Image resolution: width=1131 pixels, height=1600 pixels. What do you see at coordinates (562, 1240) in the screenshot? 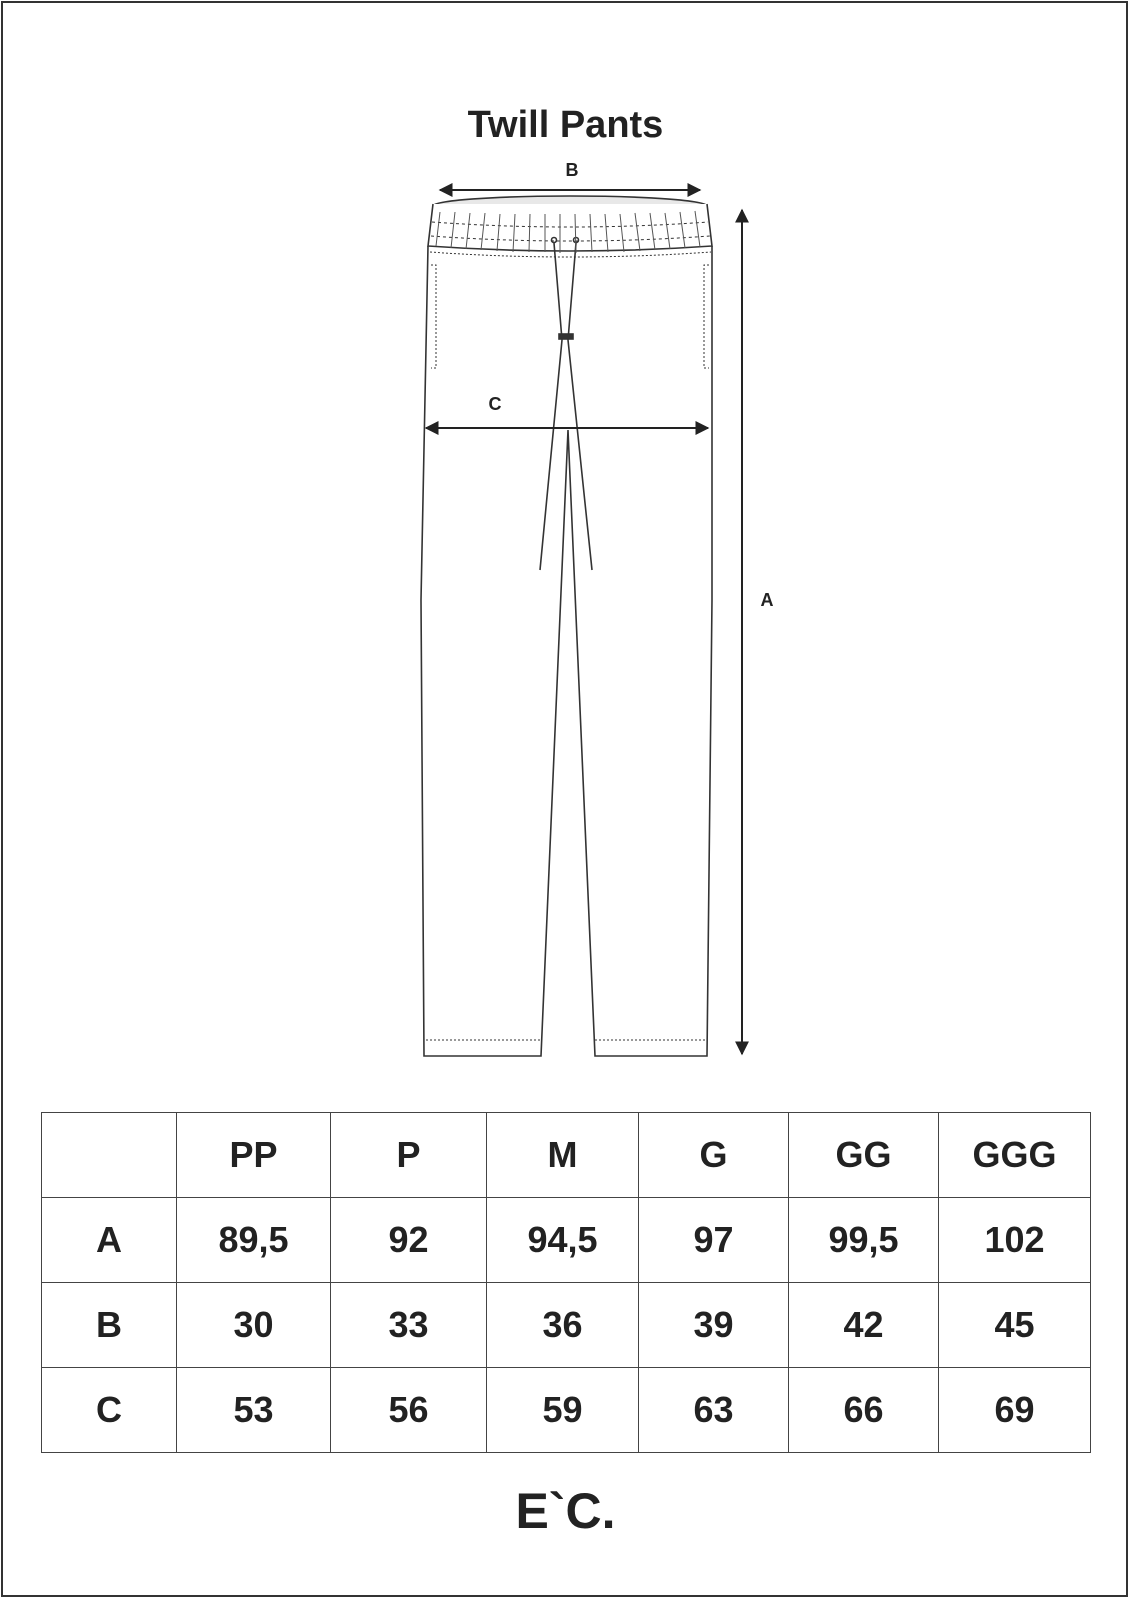
I see `table-cell: 94,5` at bounding box center [562, 1240].